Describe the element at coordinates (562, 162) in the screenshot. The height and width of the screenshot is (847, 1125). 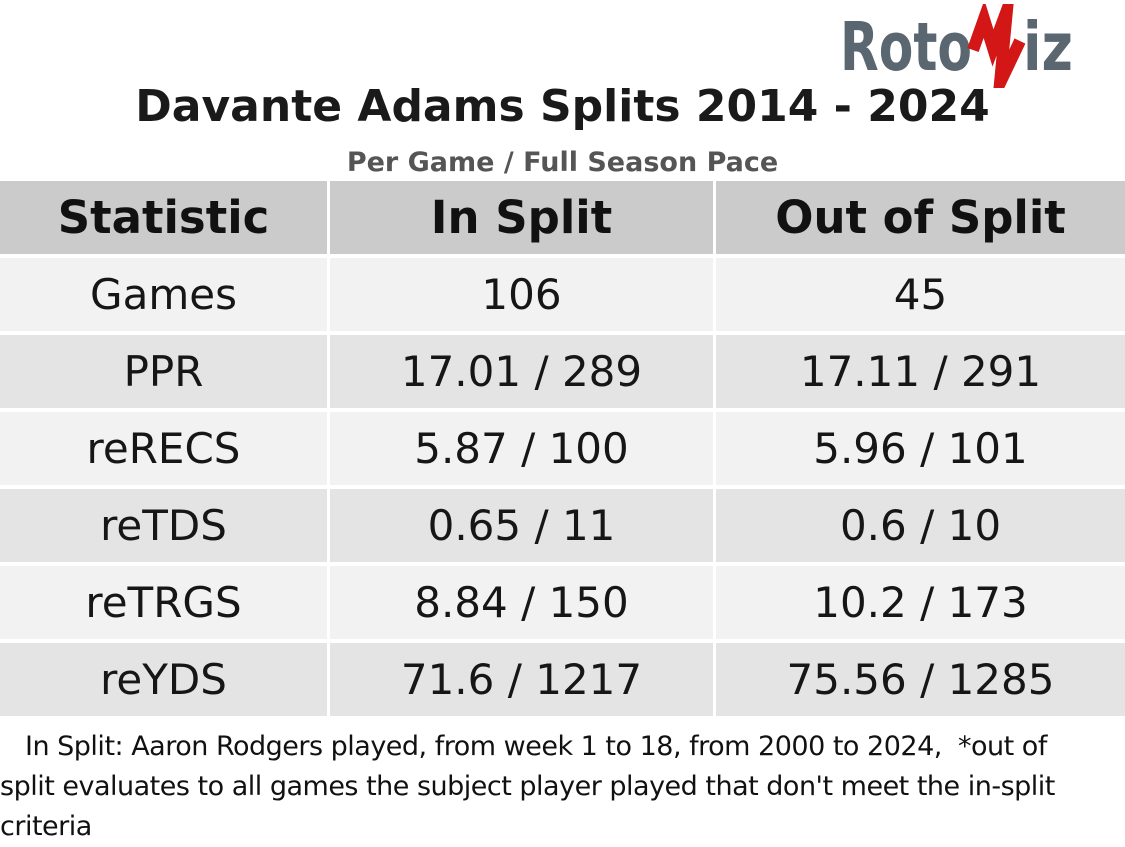
I see `page-subtitle: Per Game / Full Season Pace` at that location.